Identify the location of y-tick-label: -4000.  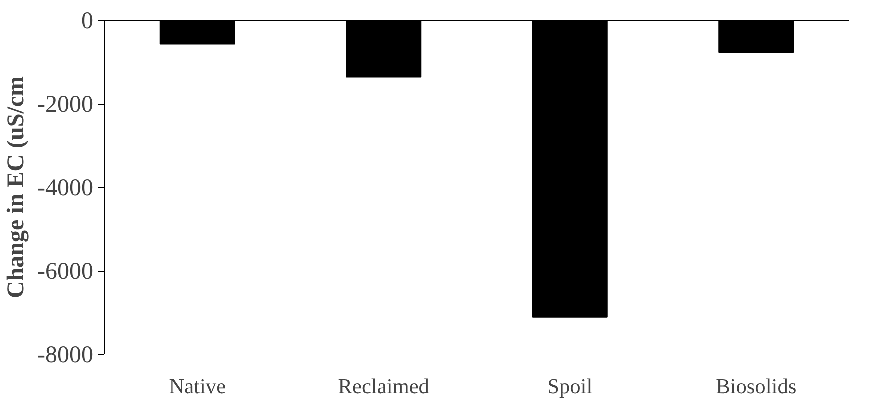
(66, 189).